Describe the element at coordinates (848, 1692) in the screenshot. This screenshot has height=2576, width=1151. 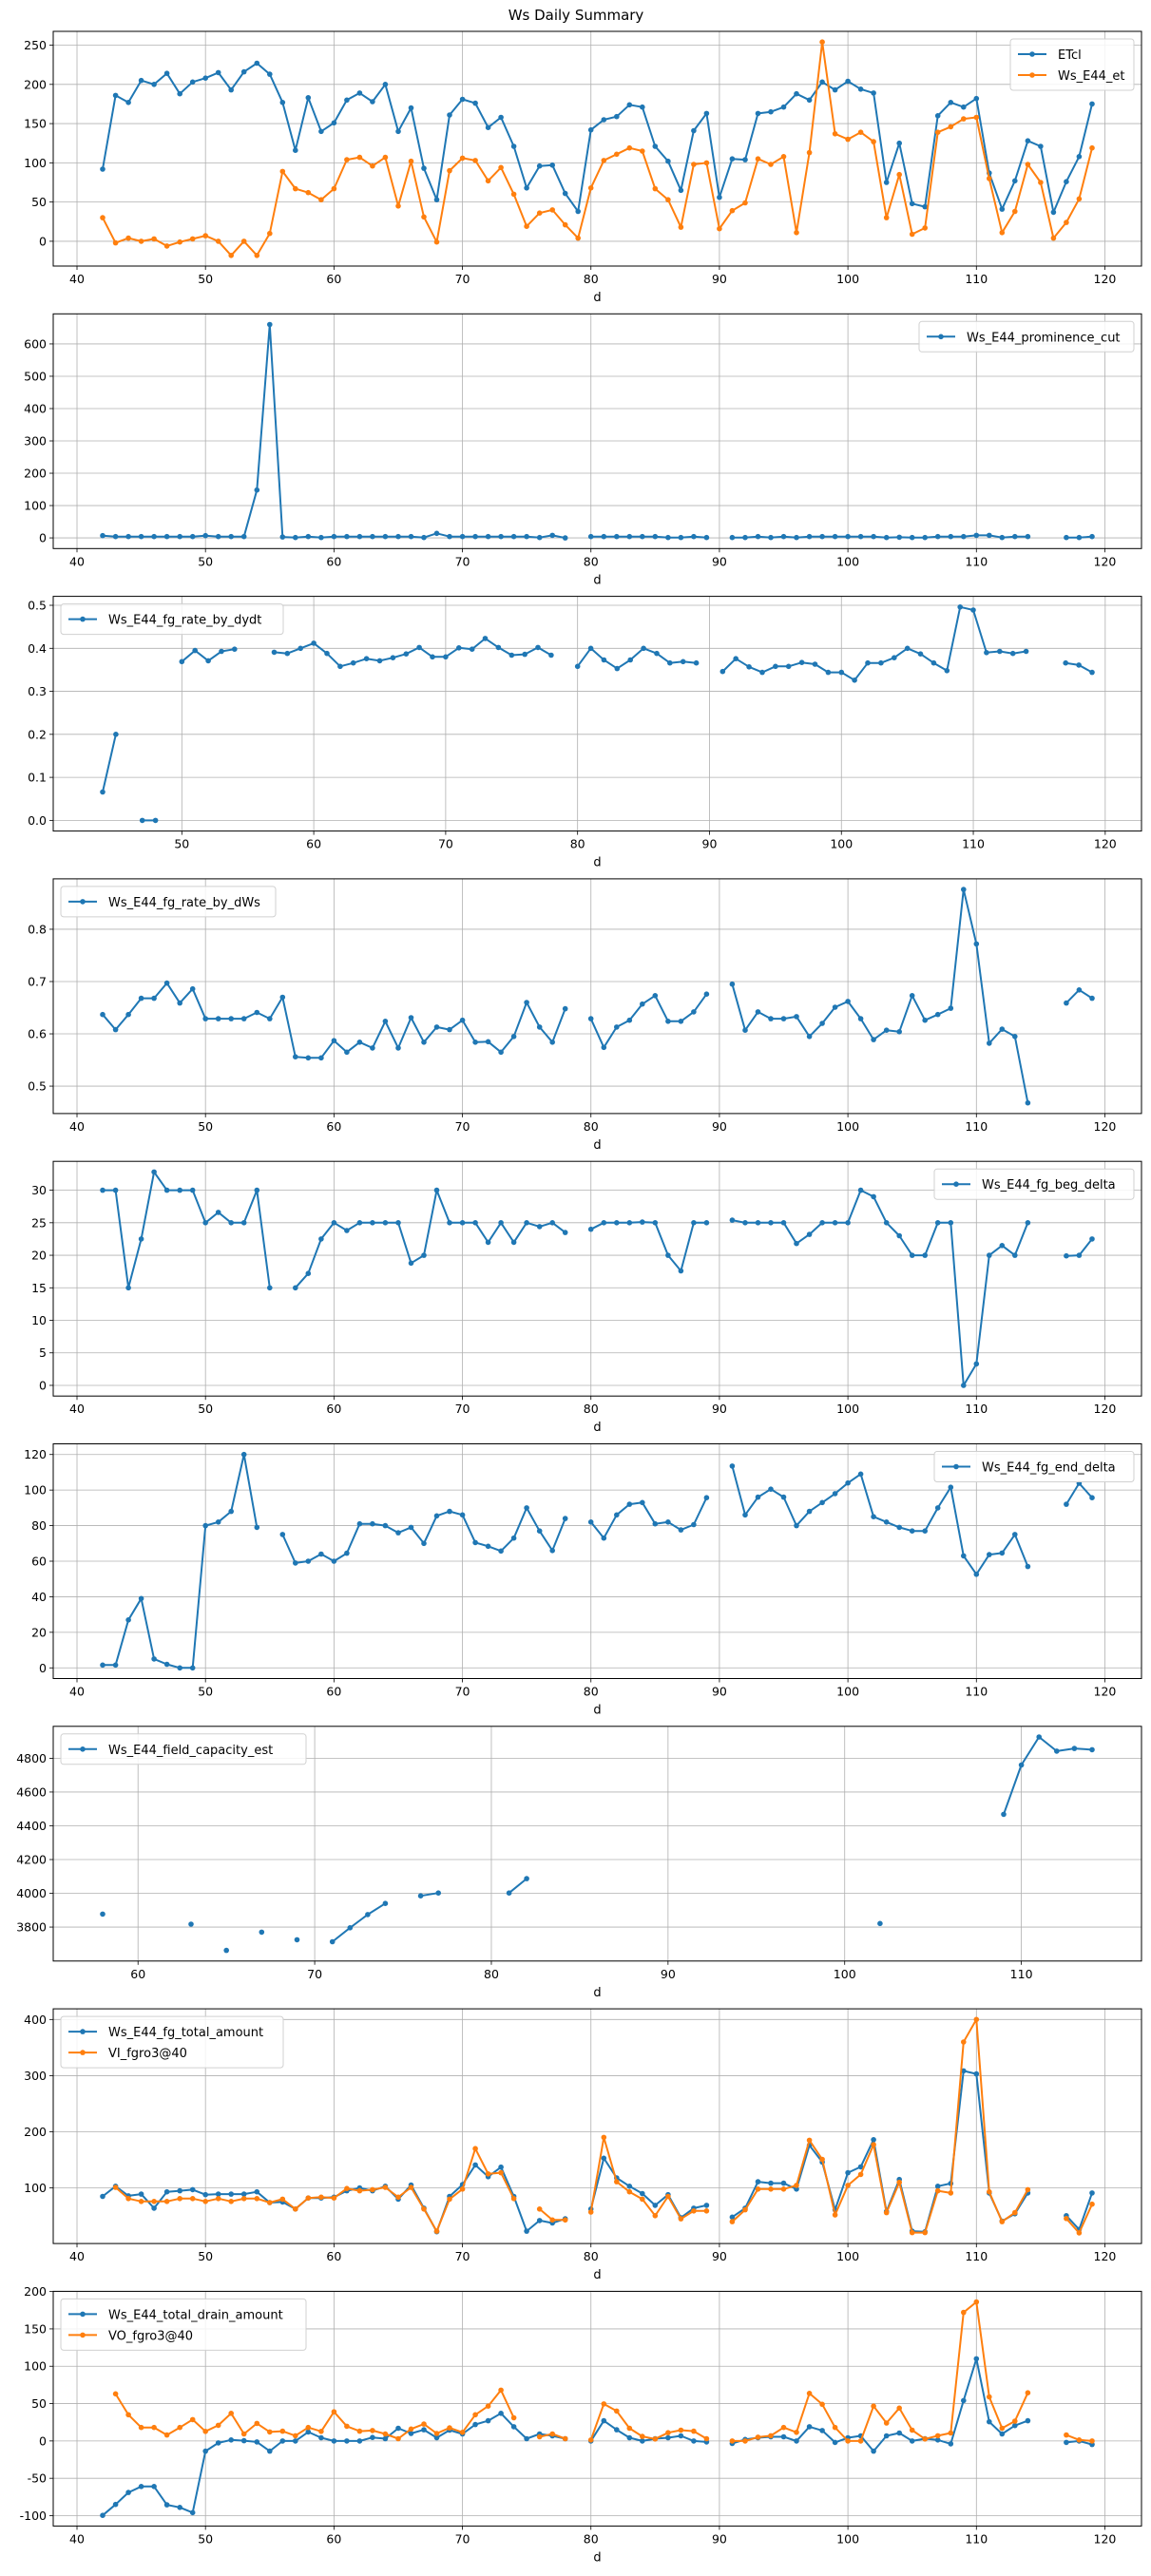
I see `x-tick-label: 100` at that location.